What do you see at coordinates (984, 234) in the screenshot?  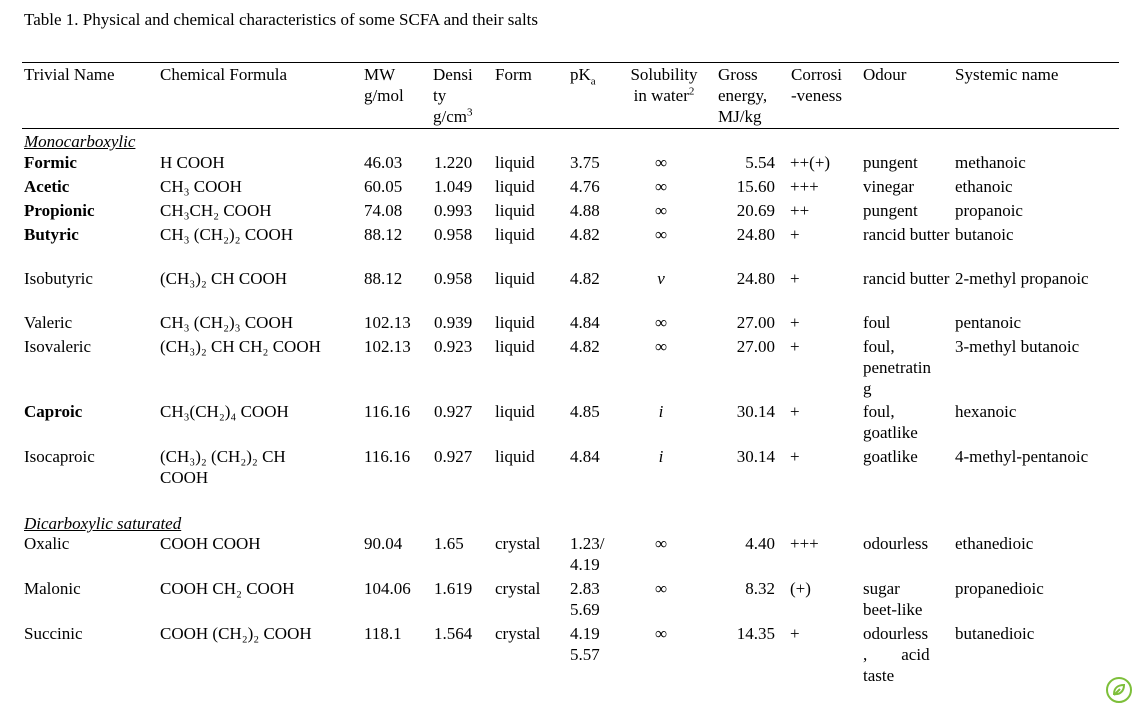 I see `cell-systemic-name: butanoic` at bounding box center [984, 234].